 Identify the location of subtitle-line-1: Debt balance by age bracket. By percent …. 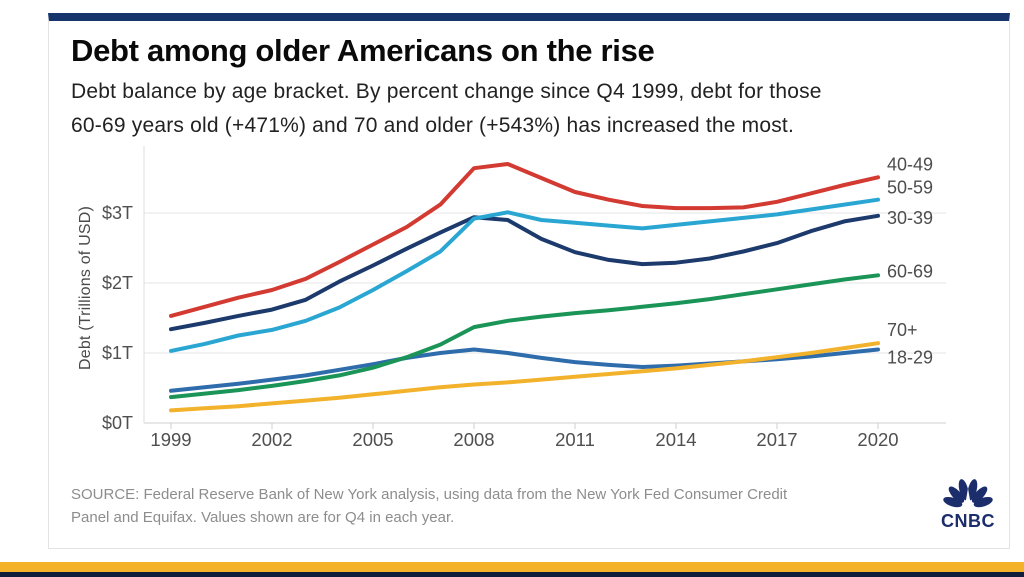
(446, 91).